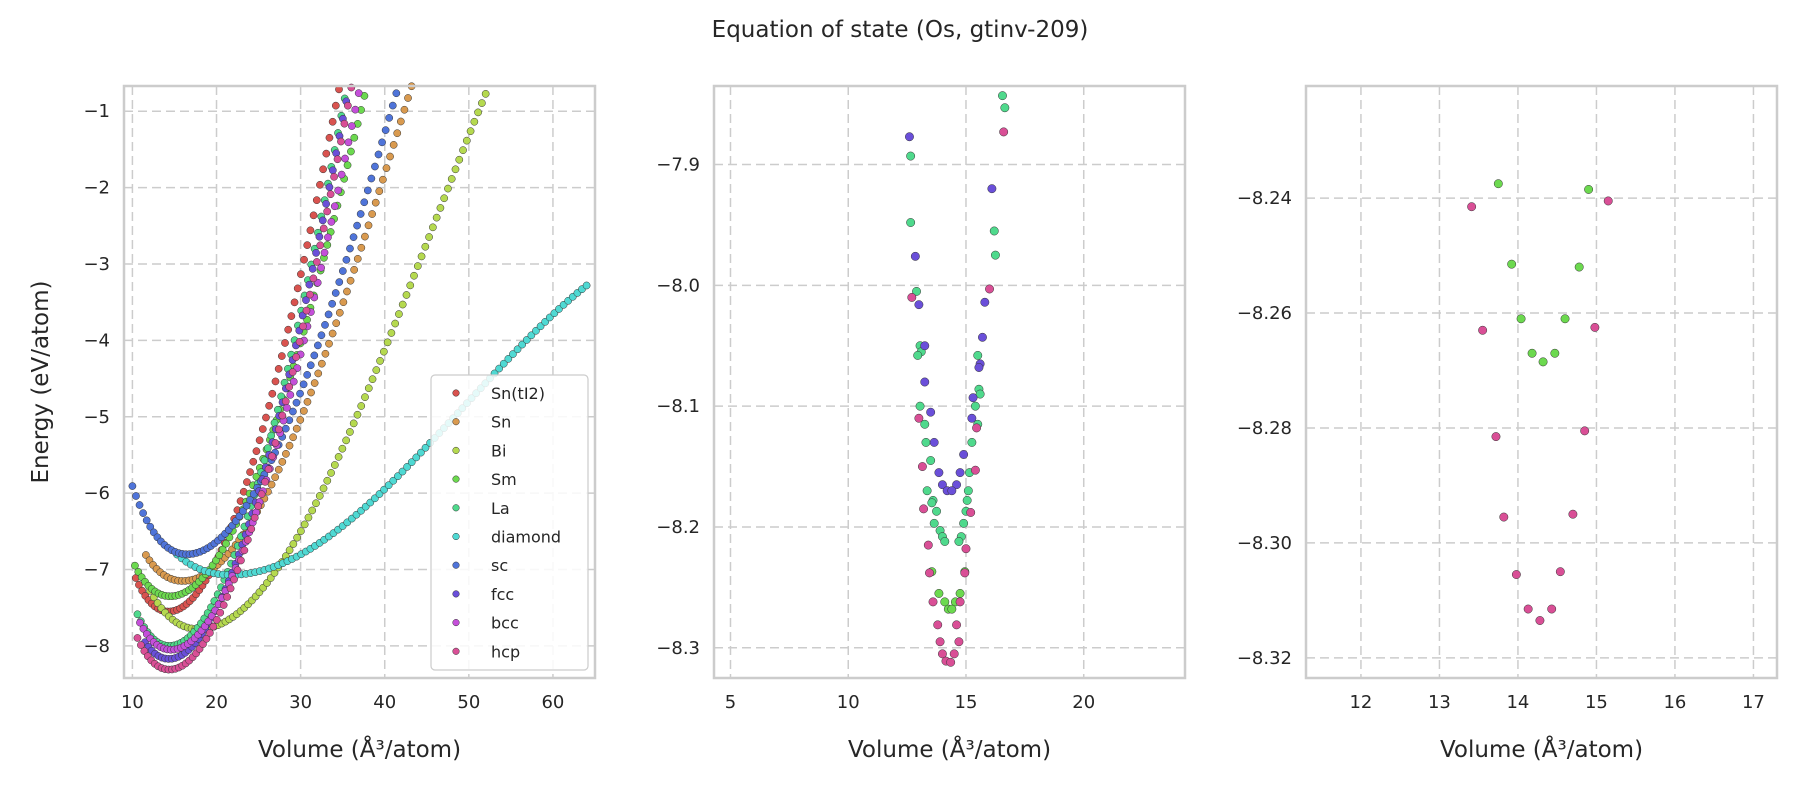 This screenshot has height=800, width=1800. Describe the element at coordinates (384, 702) in the screenshot. I see `x-tick-label: 40` at that location.